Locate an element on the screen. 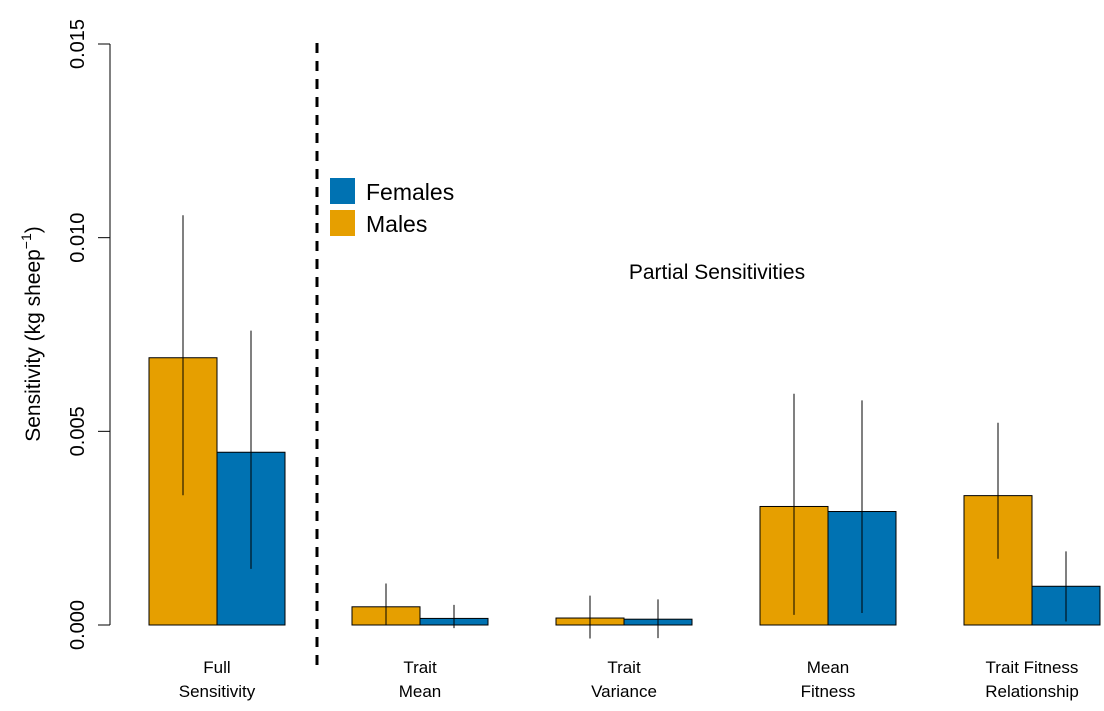 This screenshot has height=711, width=1104. legend-swatch-females is located at coordinates (342, 191).